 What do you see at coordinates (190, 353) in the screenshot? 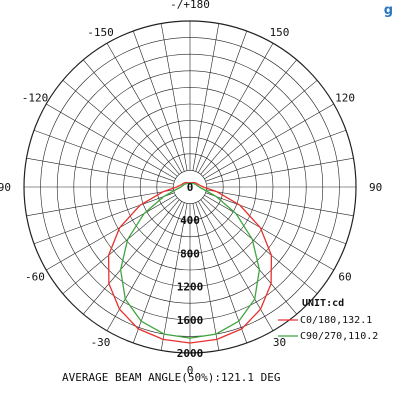
I see `radial-tick-label: 2000` at bounding box center [190, 353].